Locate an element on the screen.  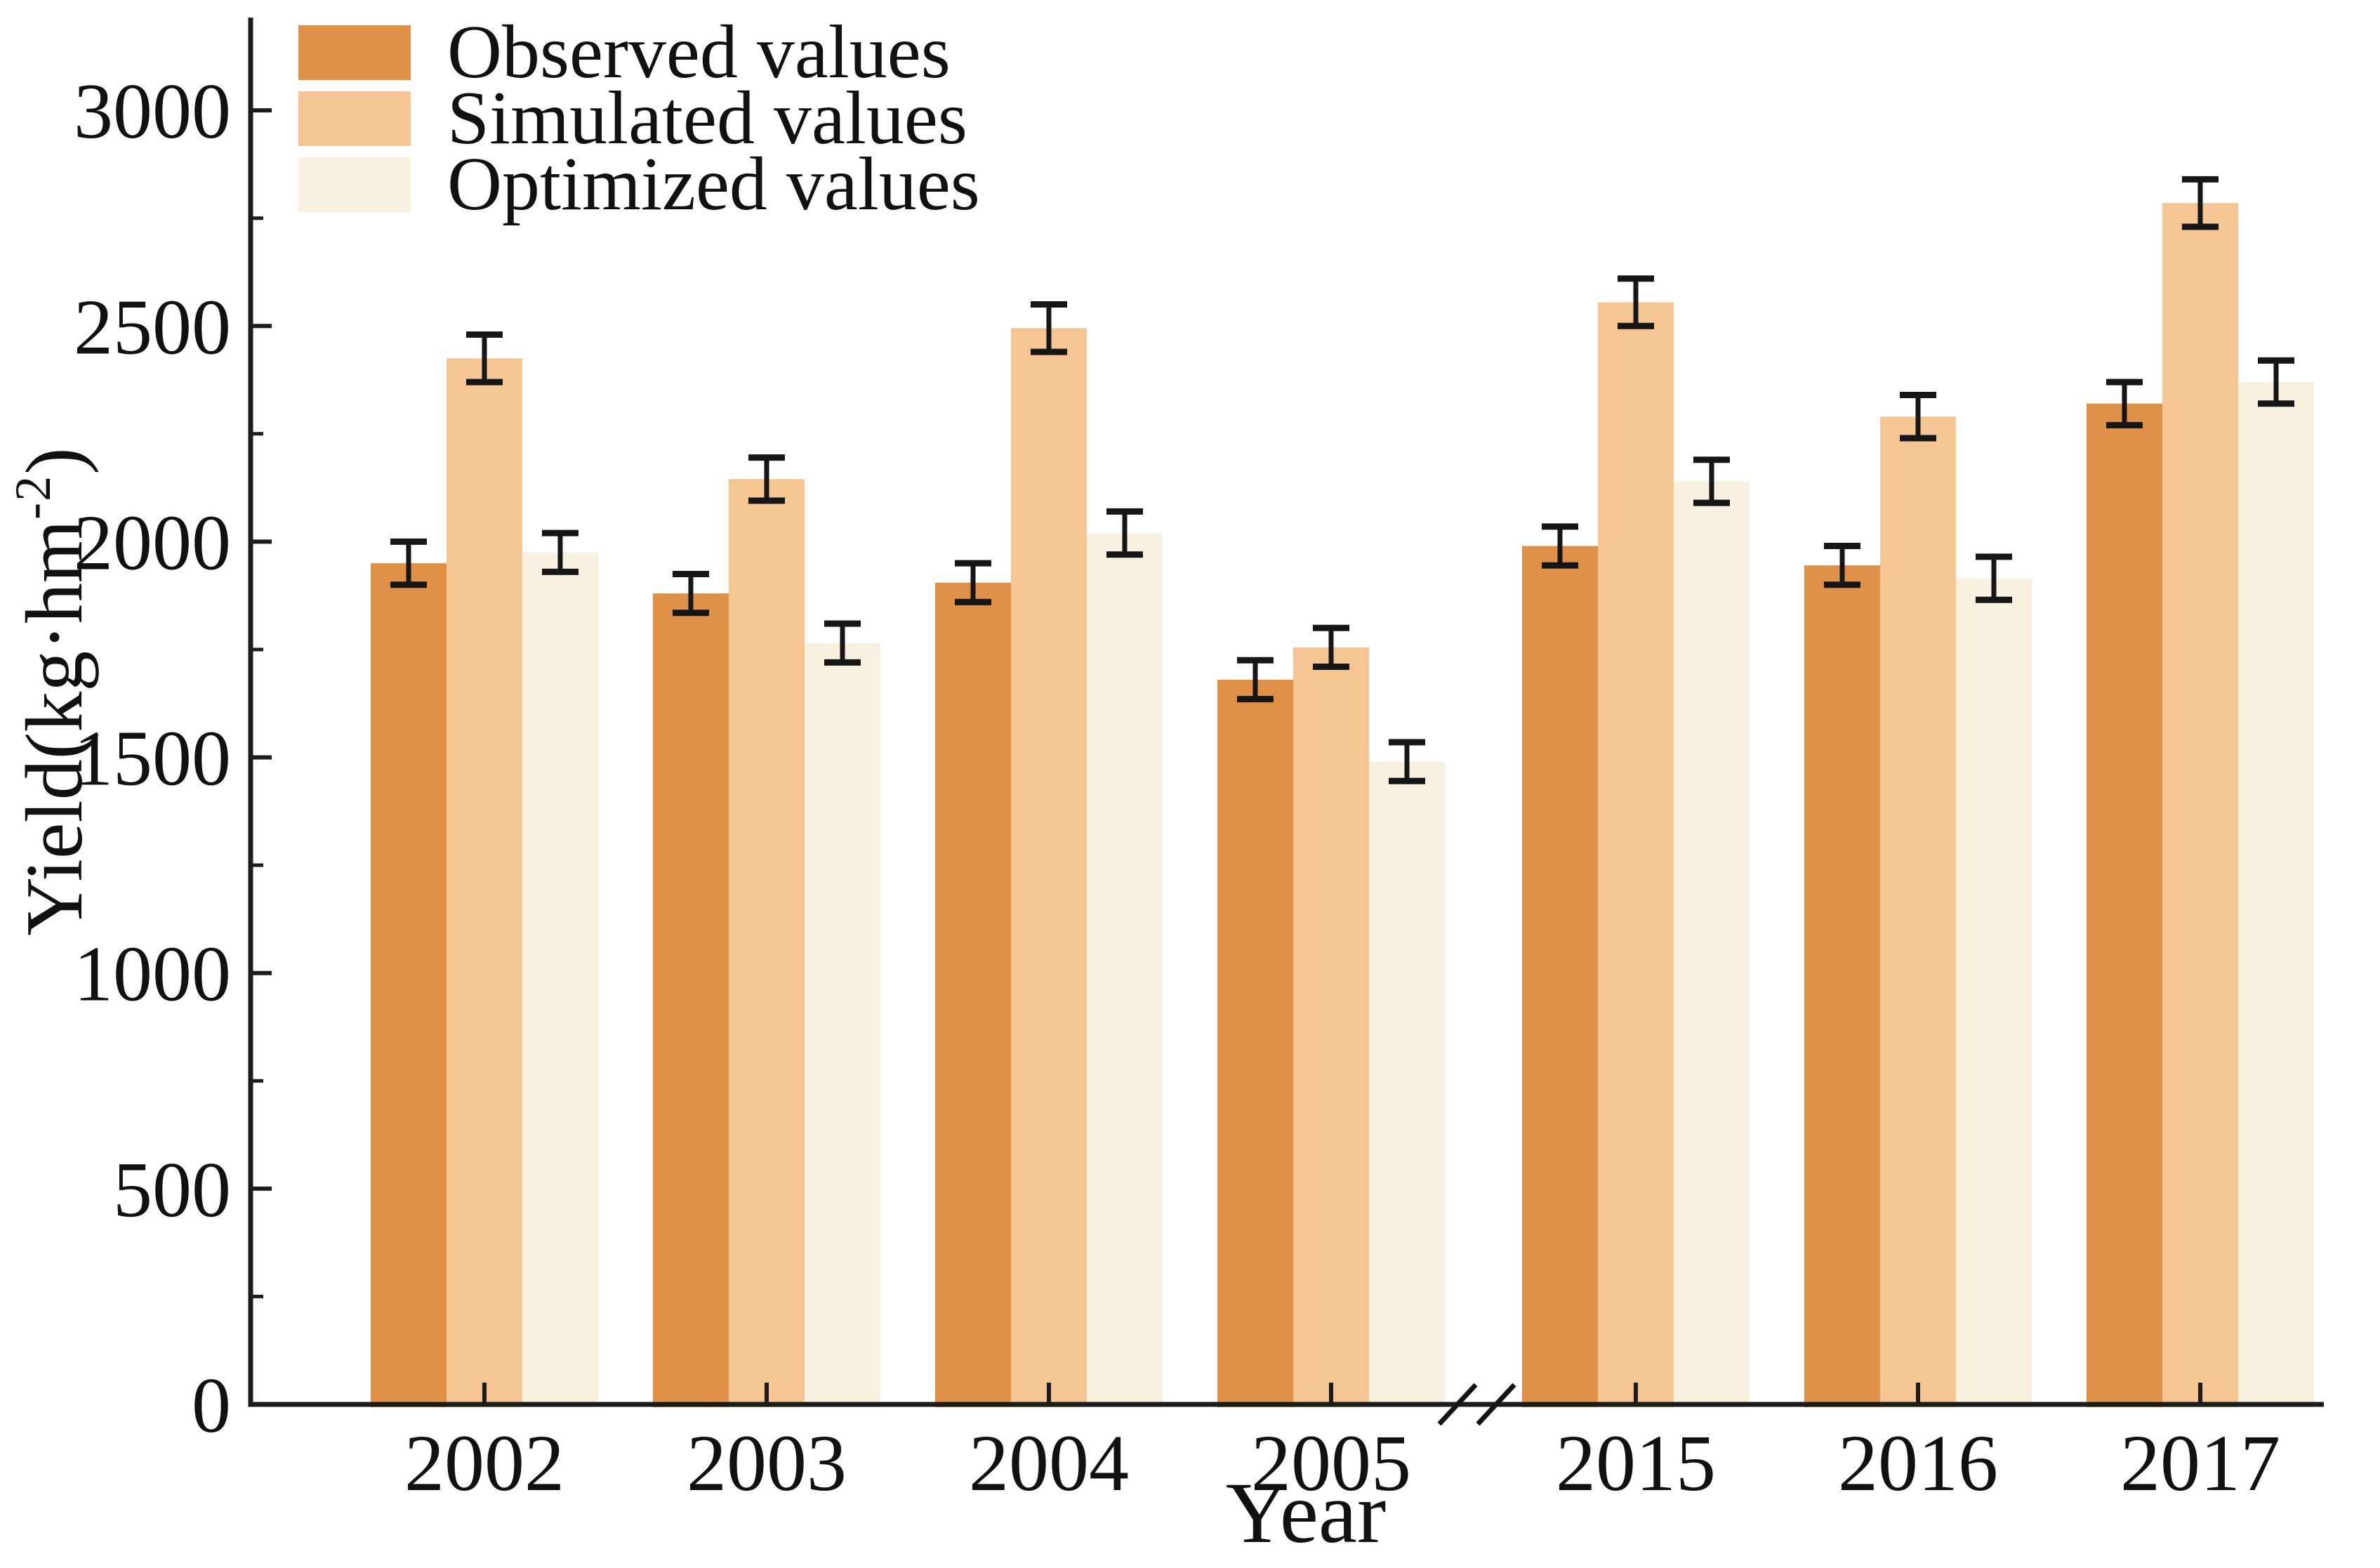
error-bar-optimized-2003 is located at coordinates (842, 643).